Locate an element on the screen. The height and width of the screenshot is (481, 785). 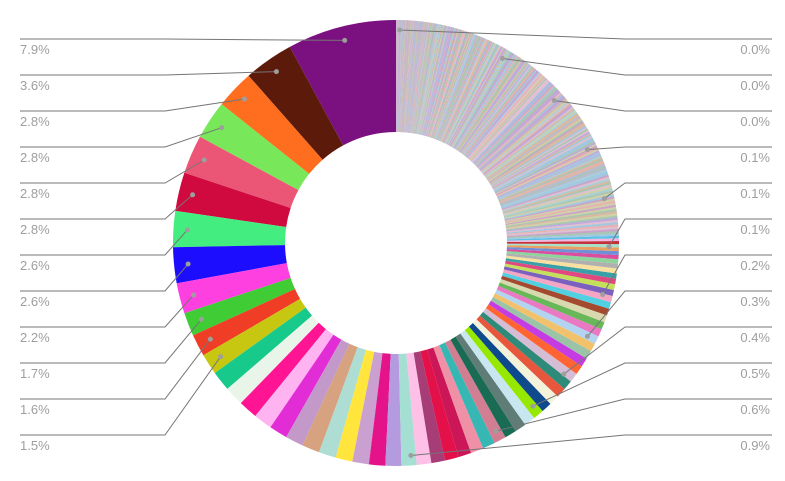
label-right-8: 0.3% is located at coordinates (755, 301).